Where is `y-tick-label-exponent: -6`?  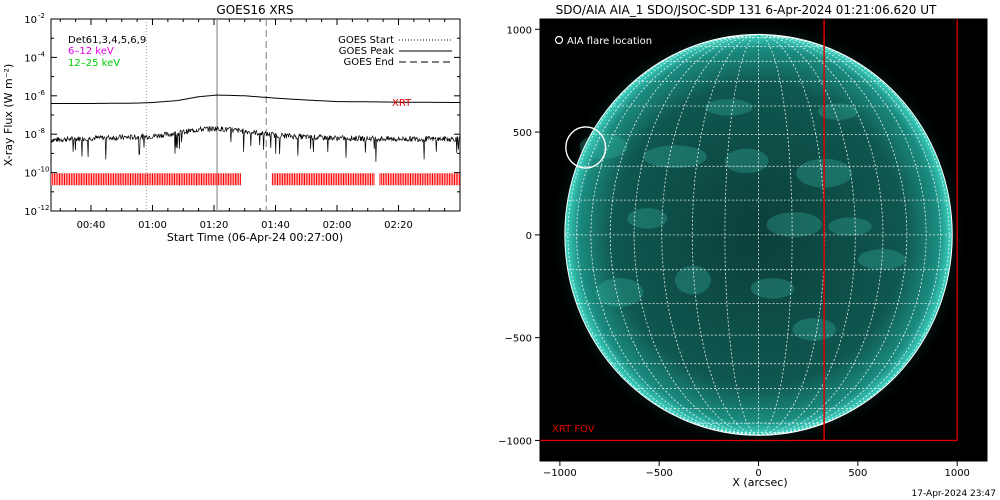
y-tick-label-exponent: -6 is located at coordinates (42, 93).